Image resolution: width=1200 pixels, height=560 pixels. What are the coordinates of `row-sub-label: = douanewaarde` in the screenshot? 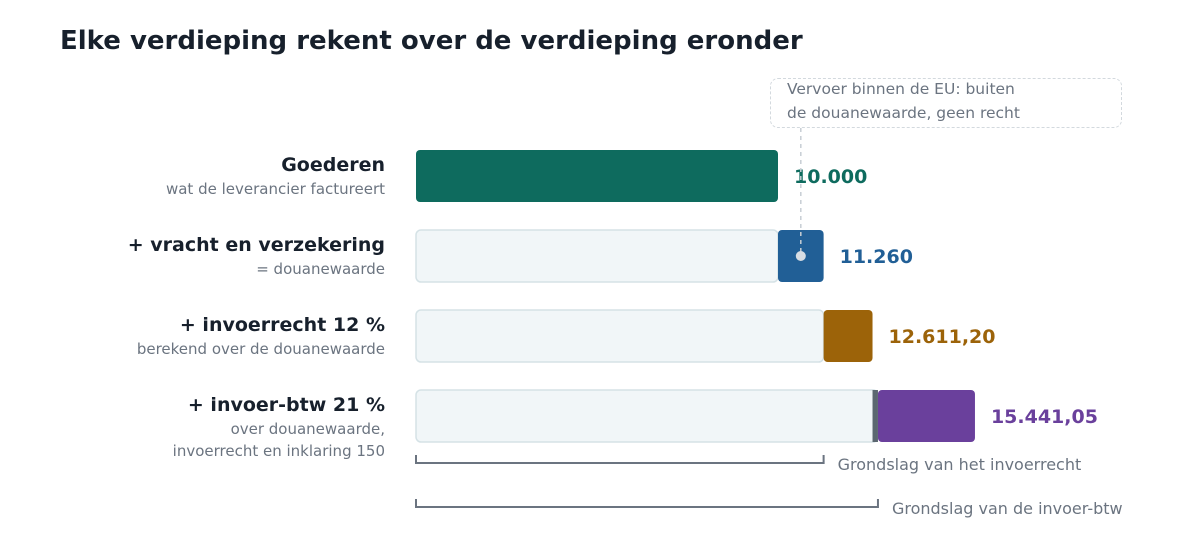 It's located at (320, 269).